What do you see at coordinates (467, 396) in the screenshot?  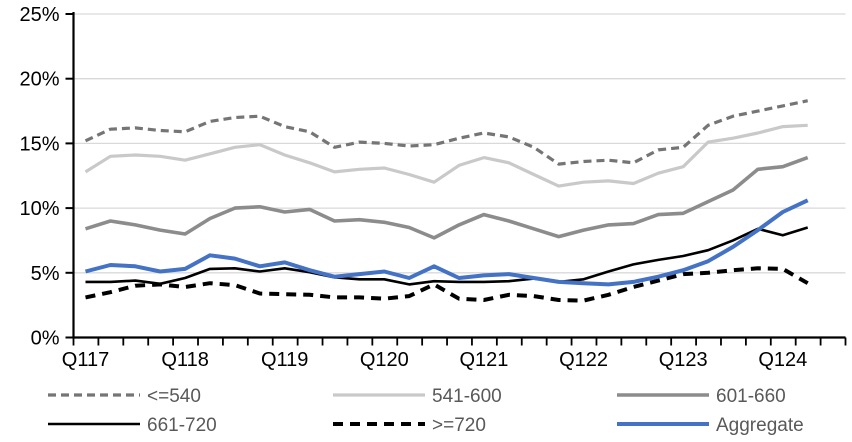 I see `legend-label-541-600: 541-600` at bounding box center [467, 396].